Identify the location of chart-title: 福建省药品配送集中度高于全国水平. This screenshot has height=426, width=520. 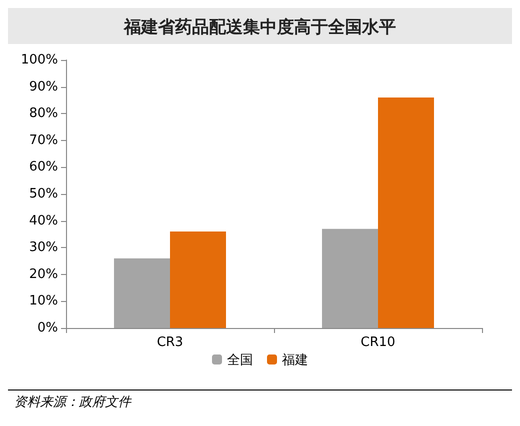
(259, 28).